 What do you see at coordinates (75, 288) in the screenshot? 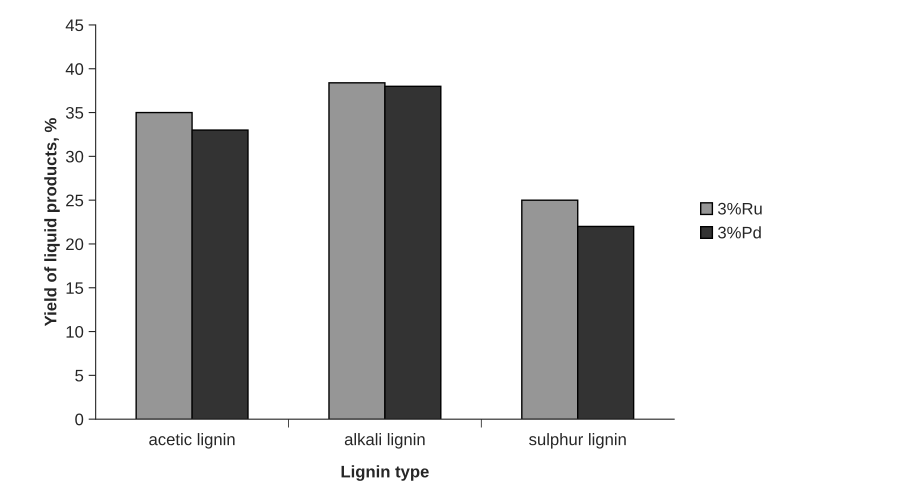
I see `y-tick-label: 15` at bounding box center [75, 288].